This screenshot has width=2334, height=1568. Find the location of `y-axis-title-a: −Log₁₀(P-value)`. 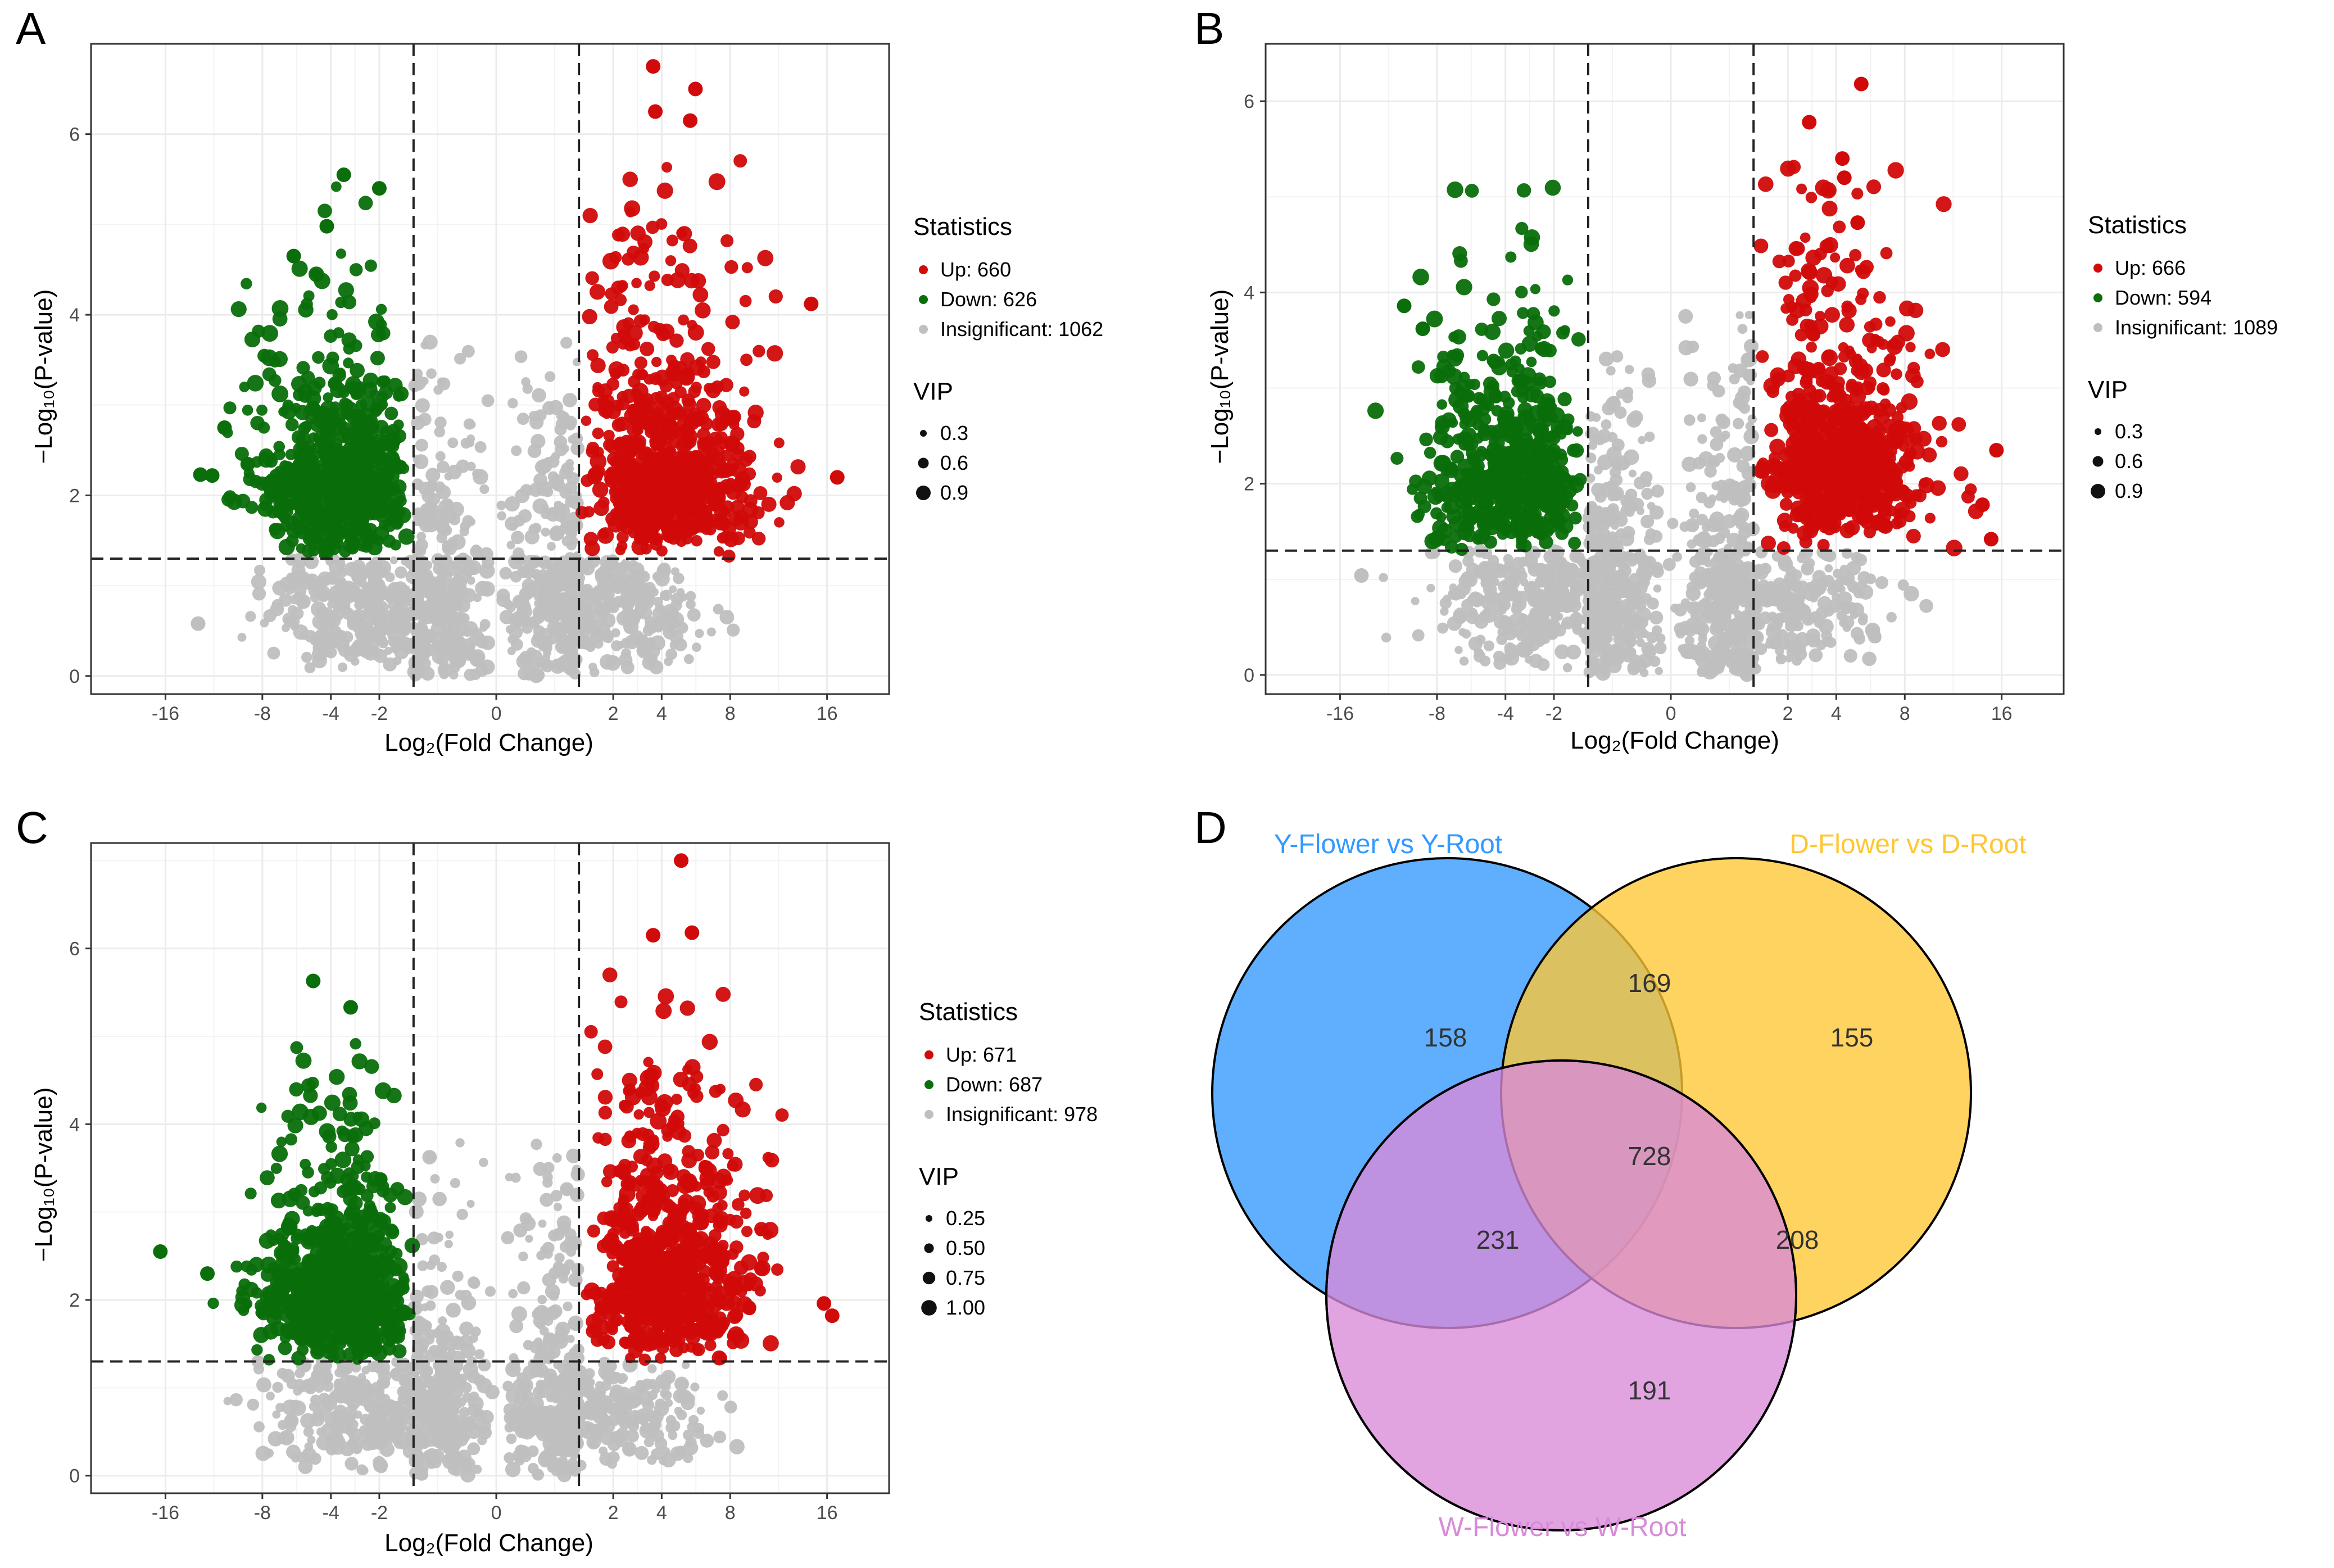

y-axis-title-a: −Log₁₀(P-value) is located at coordinates (44, 377).